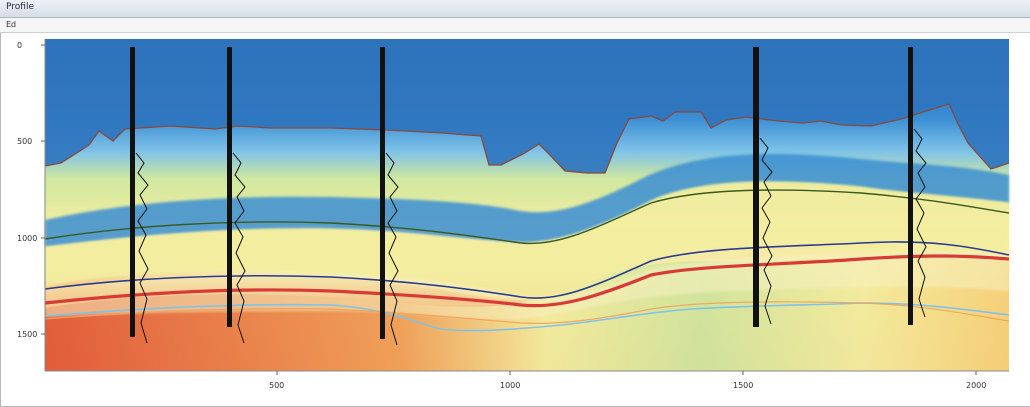 The image size is (1030, 407). Describe the element at coordinates (510, 385) in the screenshot. I see `x-tick-label-1000: 1000` at that location.